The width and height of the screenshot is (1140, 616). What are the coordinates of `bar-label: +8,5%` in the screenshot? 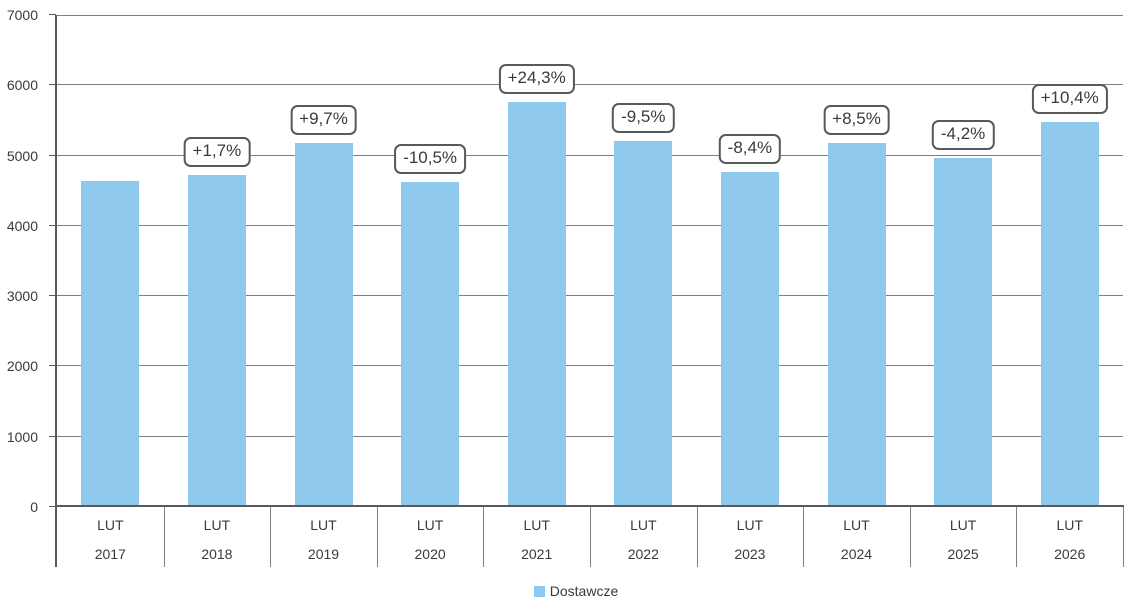 It's located at (856, 120).